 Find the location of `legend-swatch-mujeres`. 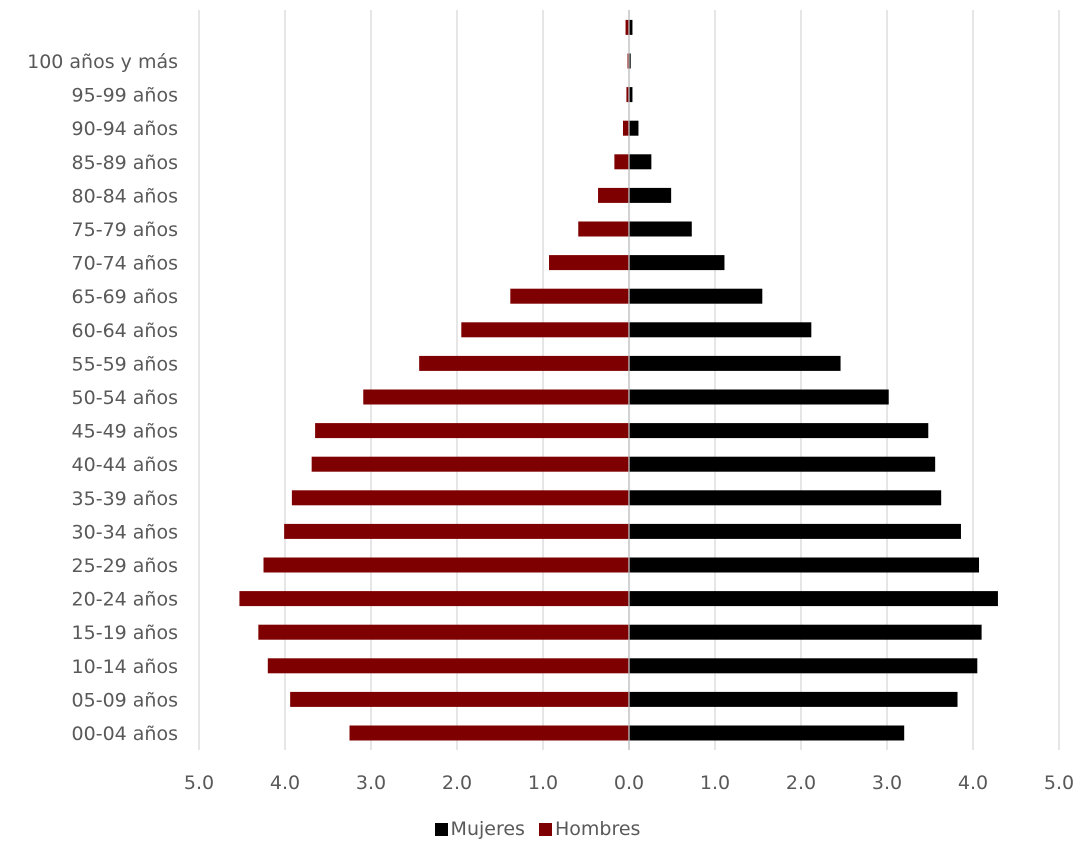

legend-swatch-mujeres is located at coordinates (441, 829).